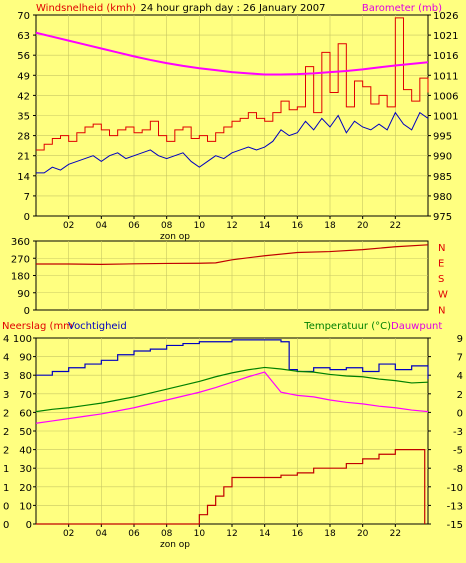 The width and height of the screenshot is (466, 563). What do you see at coordinates (23, 294) in the screenshot?
I see `direction-degree-tick-label: 90` at bounding box center [23, 294].